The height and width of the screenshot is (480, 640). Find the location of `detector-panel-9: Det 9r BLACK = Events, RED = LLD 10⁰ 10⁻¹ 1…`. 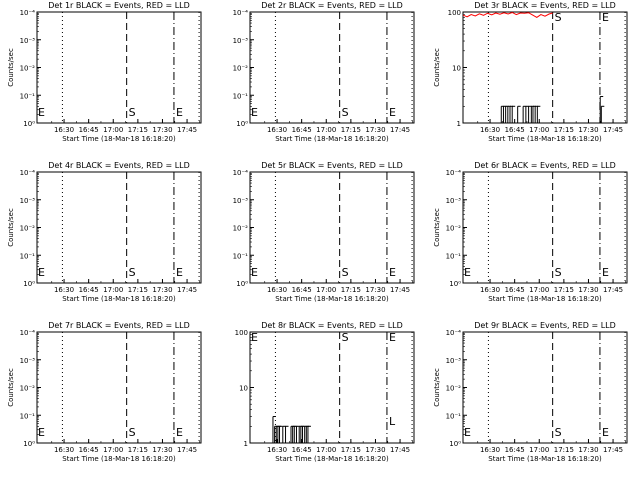

detector-panel-9: Det 9r BLACK = Events, RED = LLD 10⁰ 10⁻¹ 1… is located at coordinates (530, 392).